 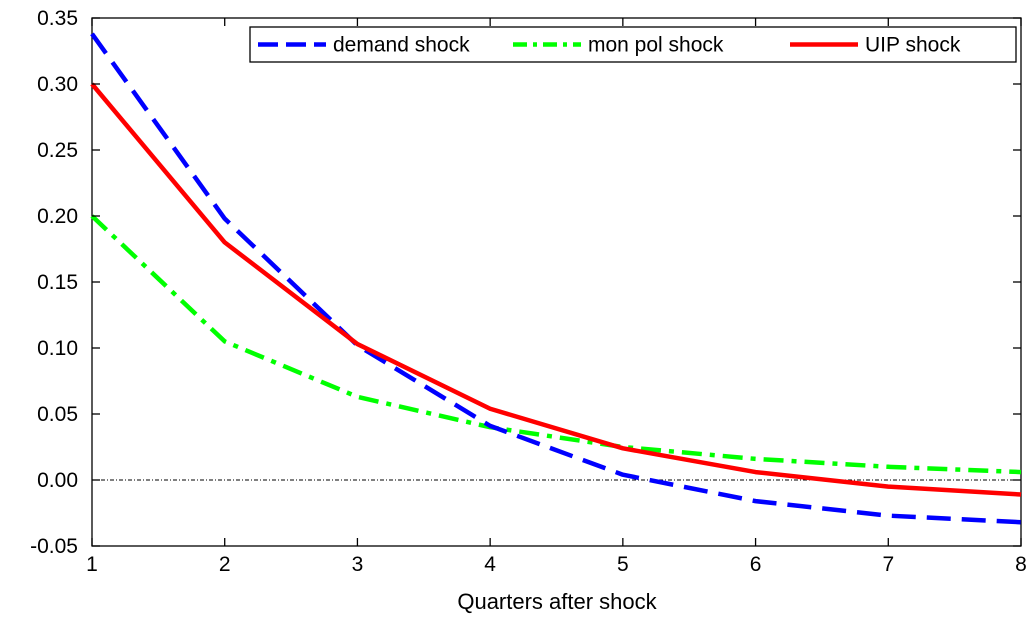 What do you see at coordinates (656, 45) in the screenshot?
I see `legend-label: mon pol shock` at bounding box center [656, 45].